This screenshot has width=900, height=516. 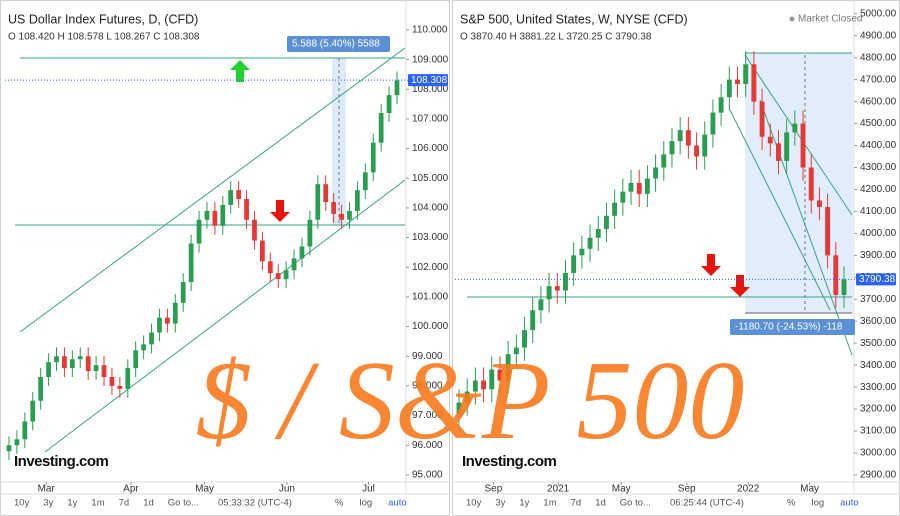 What do you see at coordinates (878, 13) in the screenshot?
I see `y-tick-label: 5000.00` at bounding box center [878, 13].